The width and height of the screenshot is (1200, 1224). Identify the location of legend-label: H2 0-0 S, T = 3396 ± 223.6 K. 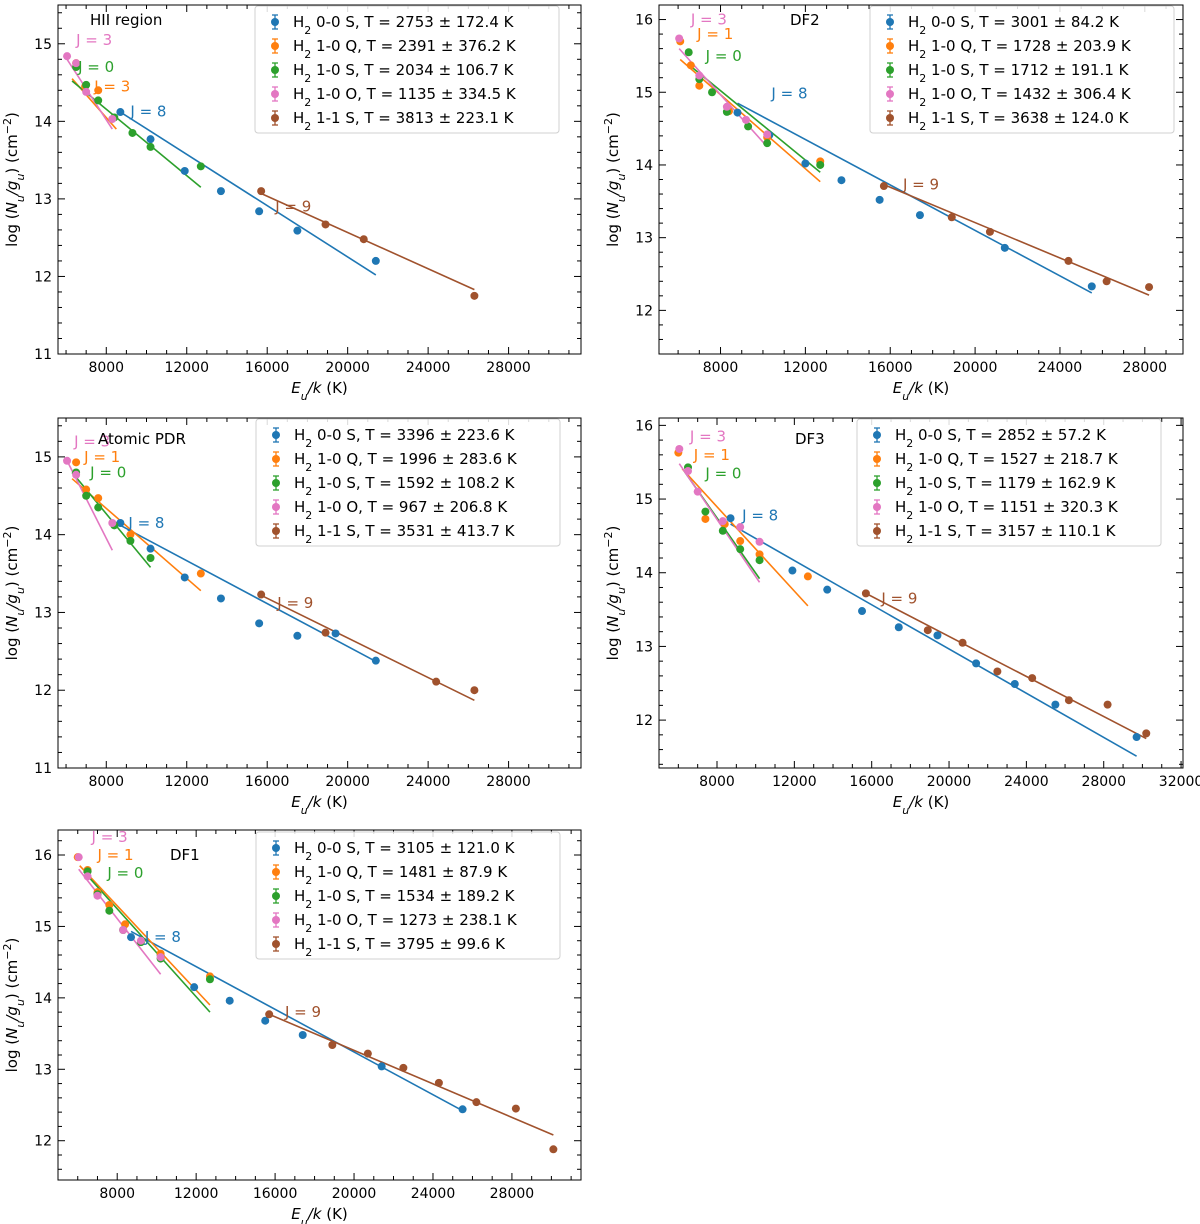
(405, 438).